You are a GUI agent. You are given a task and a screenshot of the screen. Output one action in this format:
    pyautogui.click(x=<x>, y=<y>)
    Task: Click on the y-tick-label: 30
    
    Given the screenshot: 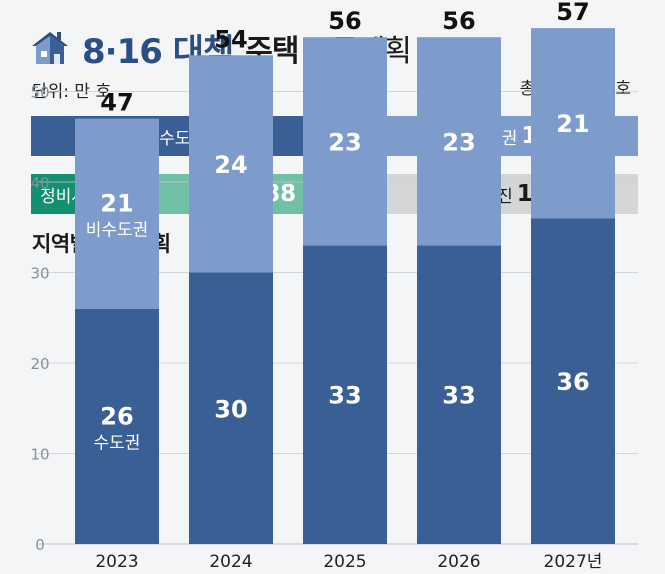 What is the action you would take?
    pyautogui.click(x=39, y=274)
    